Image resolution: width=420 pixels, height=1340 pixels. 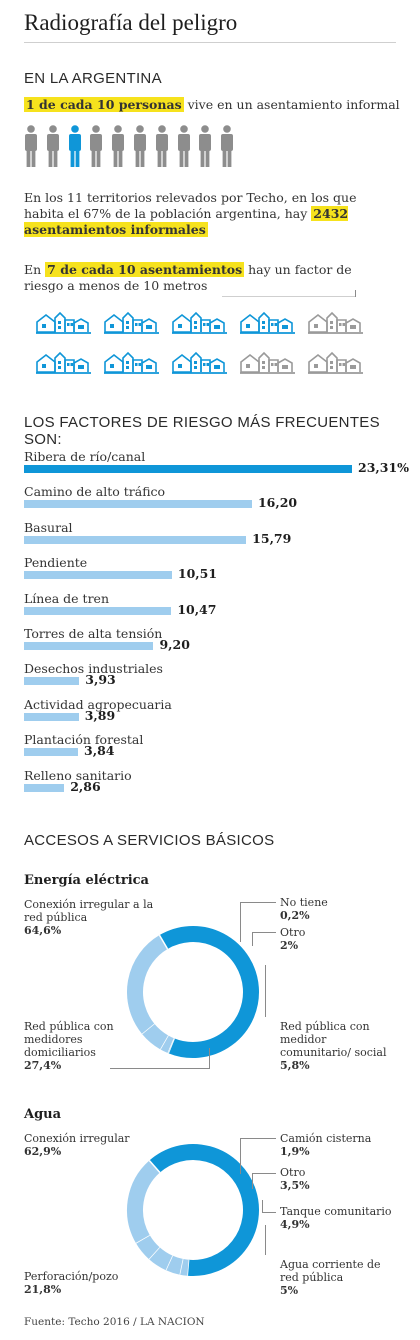 What do you see at coordinates (355, 293) in the screenshot?
I see `settlements-divider-tick` at bounding box center [355, 293].